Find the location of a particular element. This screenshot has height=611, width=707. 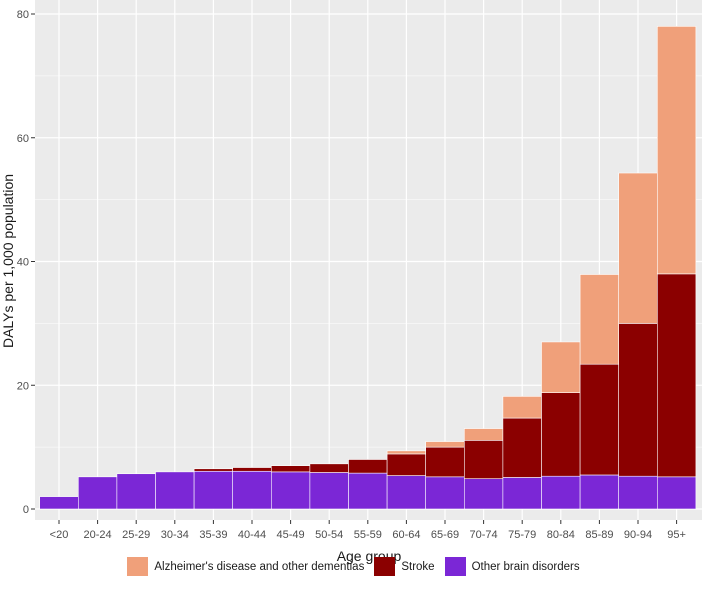

x-tick-label: 55-59 is located at coordinates (368, 535).